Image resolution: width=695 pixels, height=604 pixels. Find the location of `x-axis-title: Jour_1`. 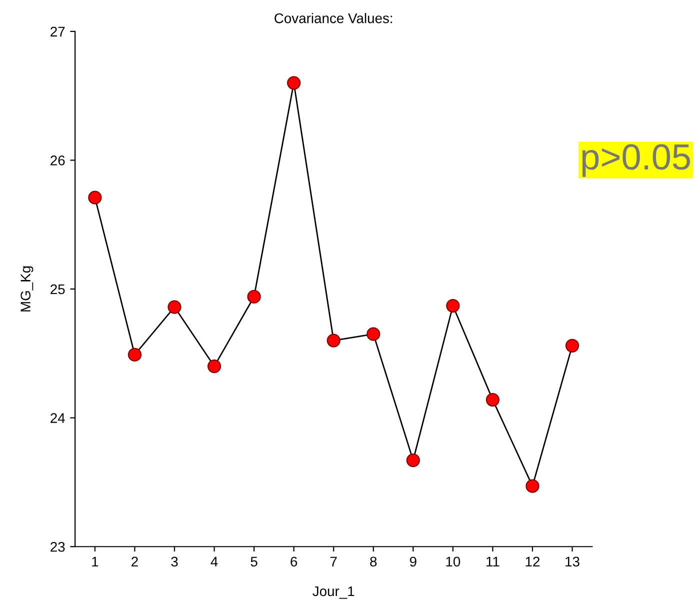

x-axis-title: Jour_1 is located at coordinates (333, 592).